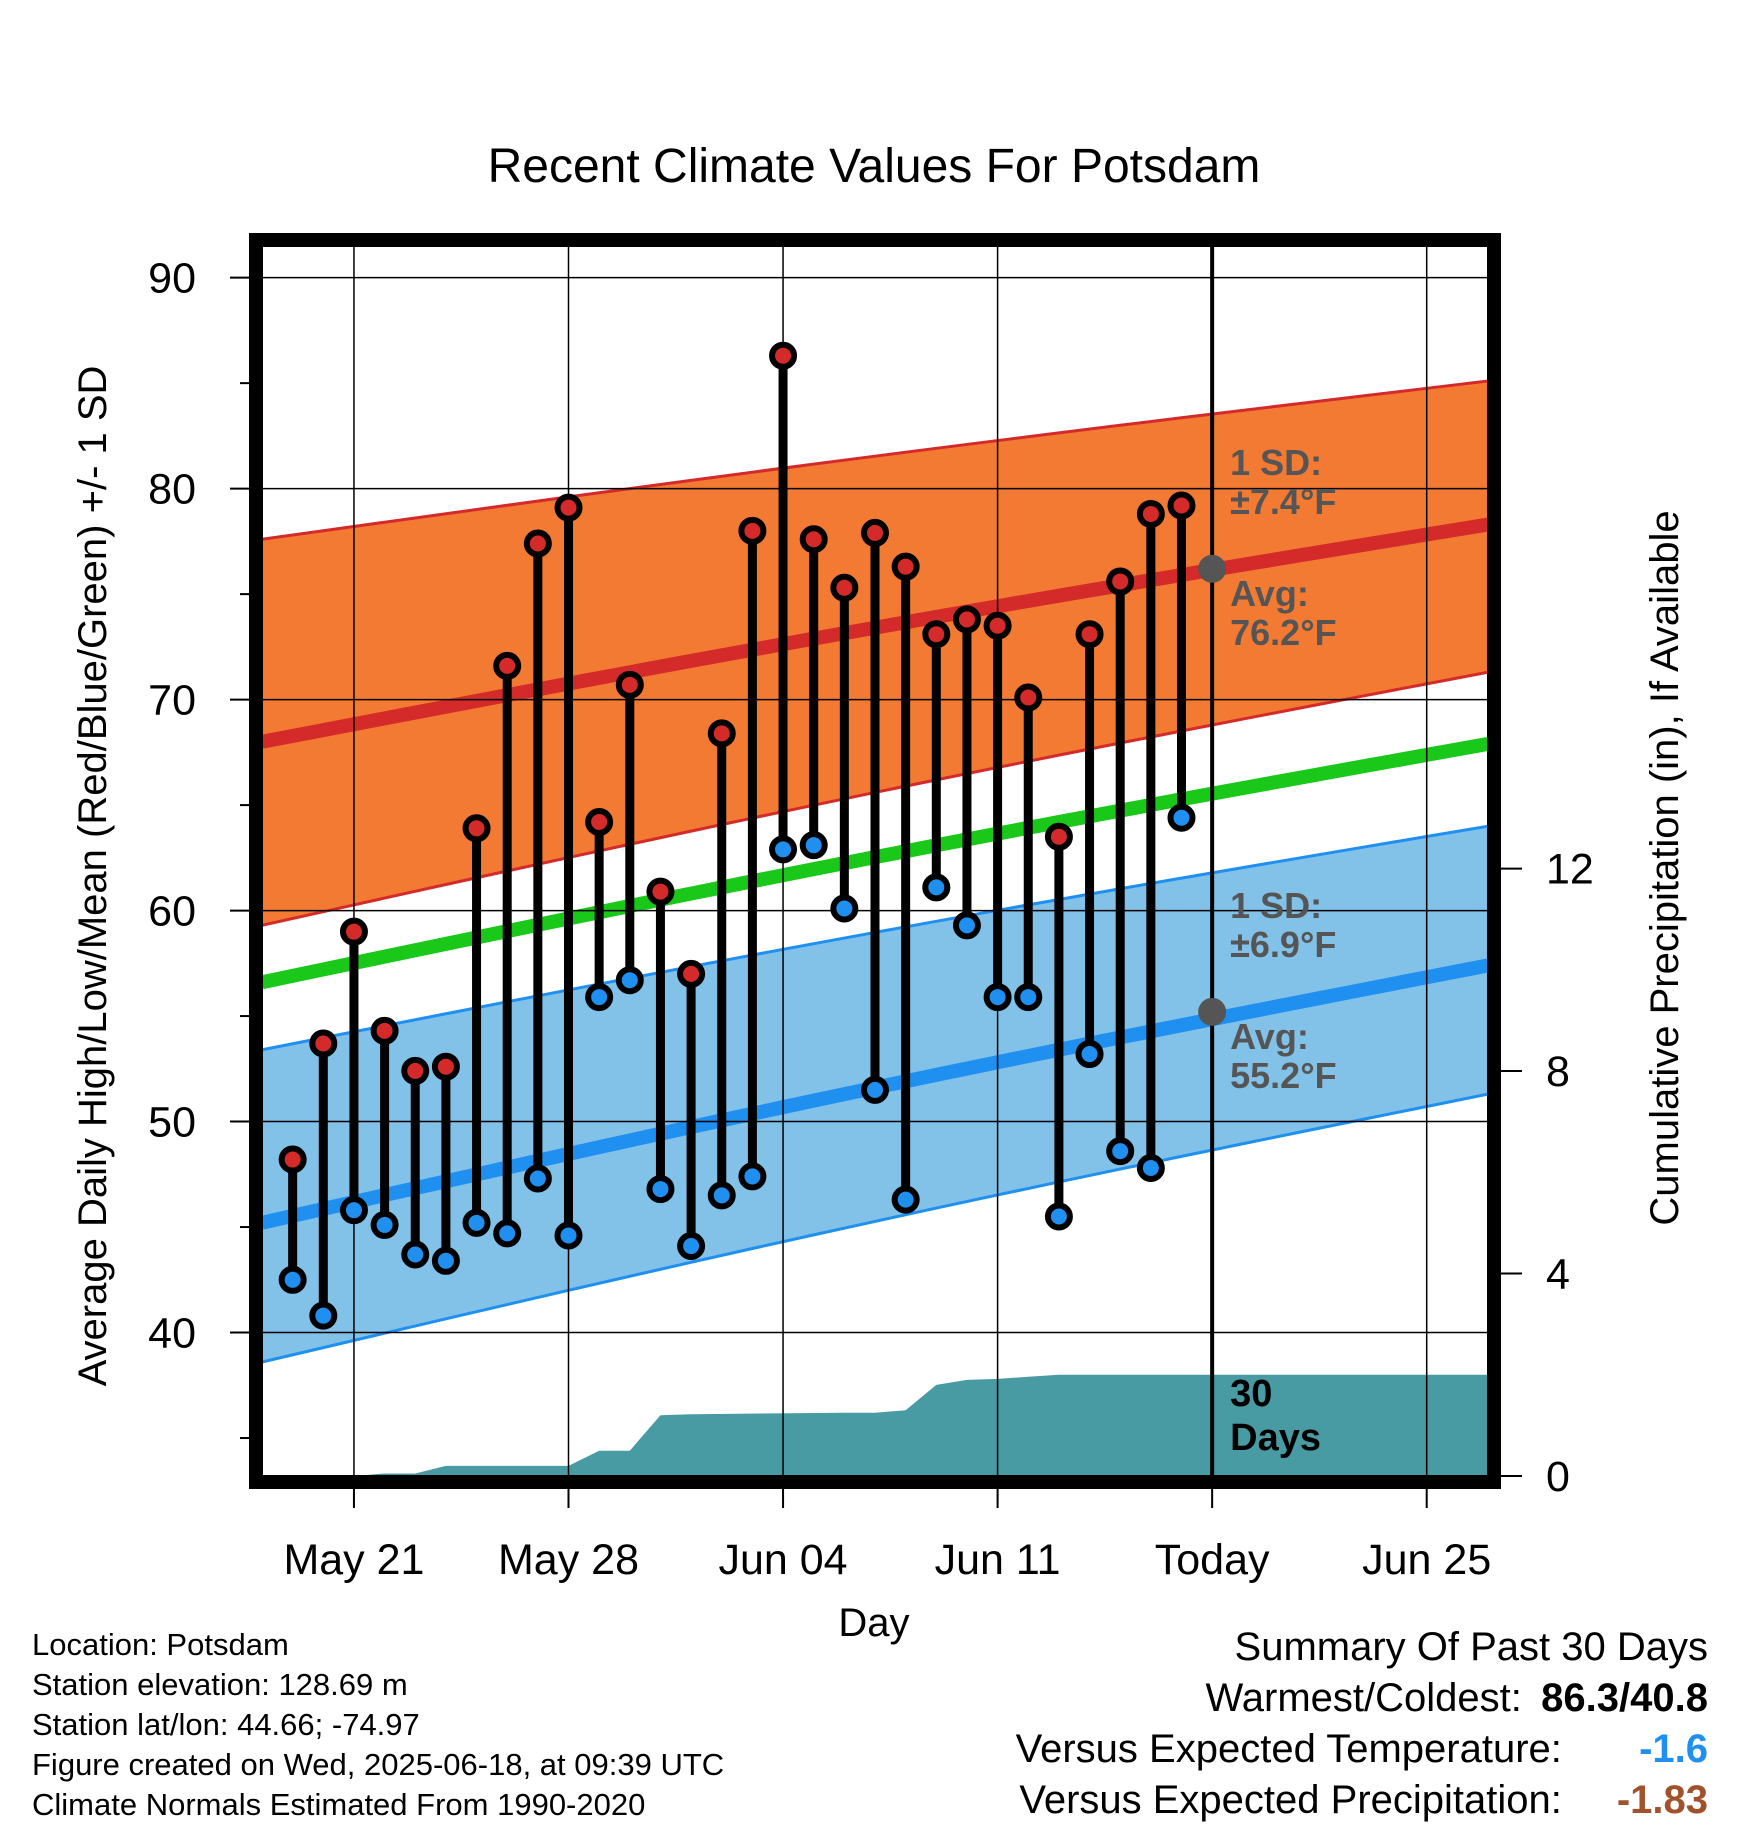 Image resolution: width=1748 pixels, height=1828 pixels. What do you see at coordinates (172, 490) in the screenshot?
I see `y-tick-label: 80` at bounding box center [172, 490].